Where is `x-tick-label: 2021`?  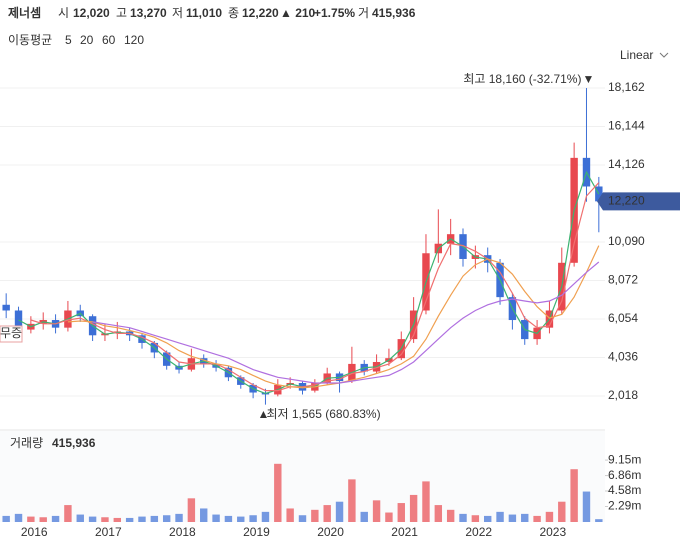 x-tick-label: 2021 is located at coordinates (404, 532).